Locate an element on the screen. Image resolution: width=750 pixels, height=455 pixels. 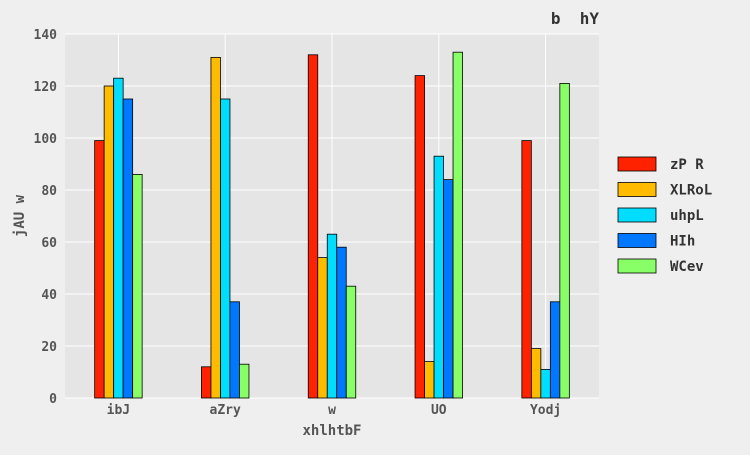
y-tick-label: 80 is located at coordinates (49, 191).